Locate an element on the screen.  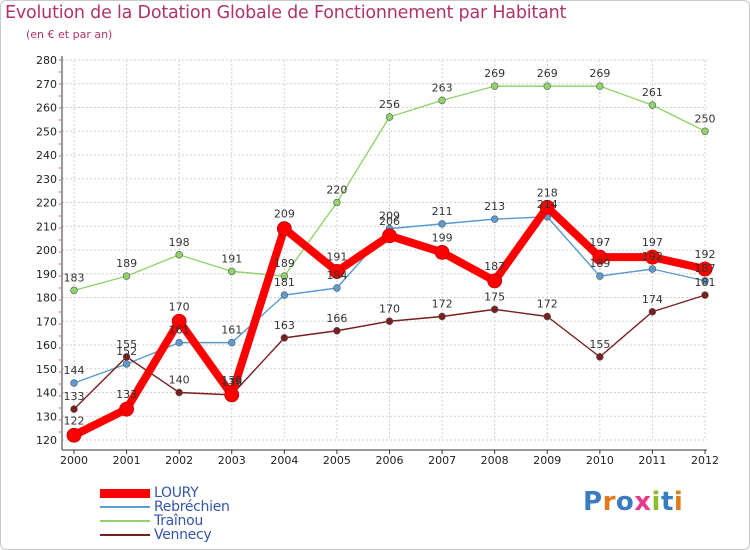
y-tick-label: 210 is located at coordinates (46, 226).